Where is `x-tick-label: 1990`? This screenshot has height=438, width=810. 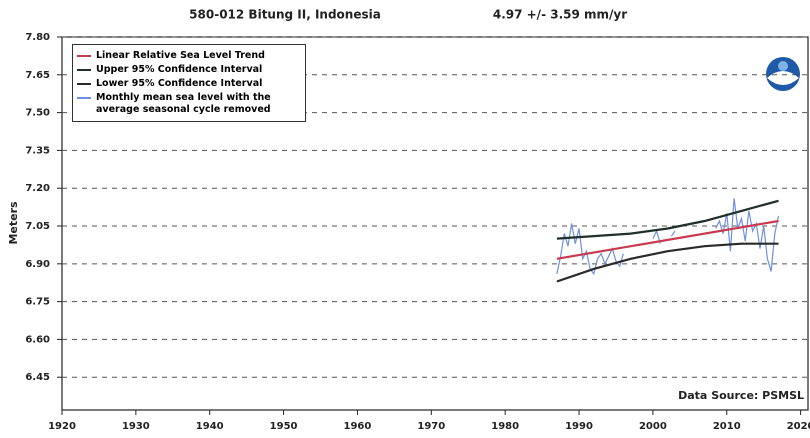 x-tick-label: 1990 is located at coordinates (579, 426).